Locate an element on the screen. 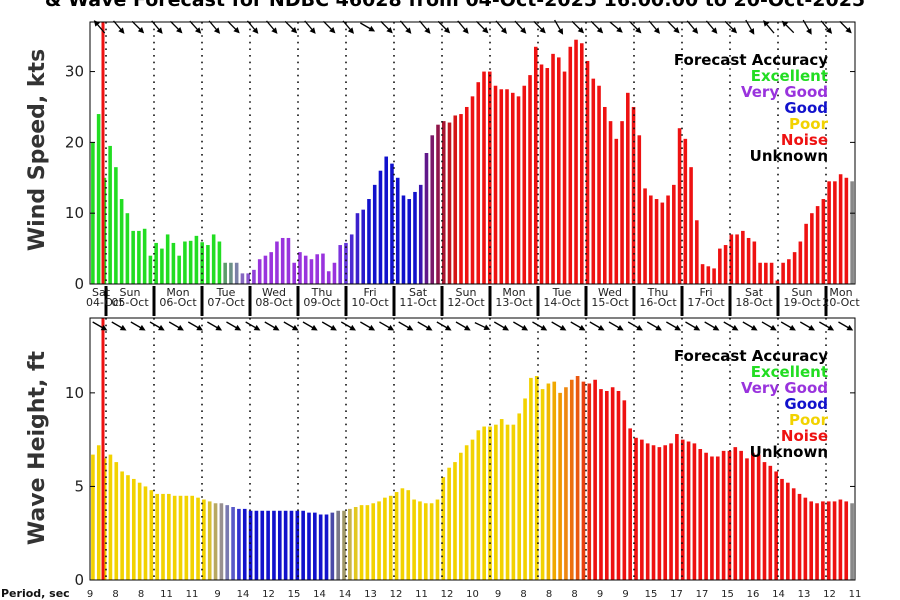 The height and width of the screenshot is (600, 900). wave-y-tick-label: 10 is located at coordinates (74, 393).